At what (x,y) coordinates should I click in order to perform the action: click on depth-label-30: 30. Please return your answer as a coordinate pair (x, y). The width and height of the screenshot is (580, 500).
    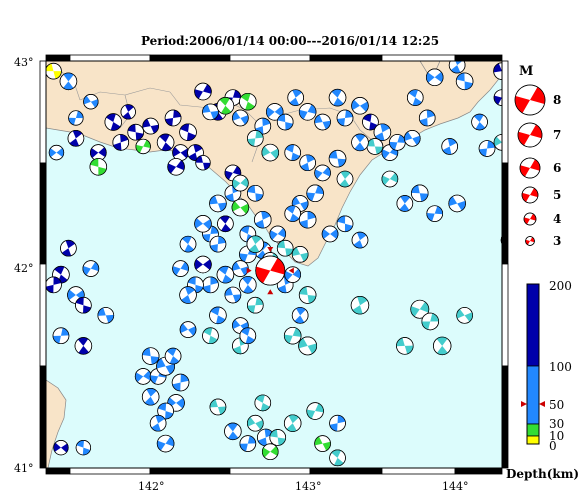
    Looking at the image, I should click on (556, 424).